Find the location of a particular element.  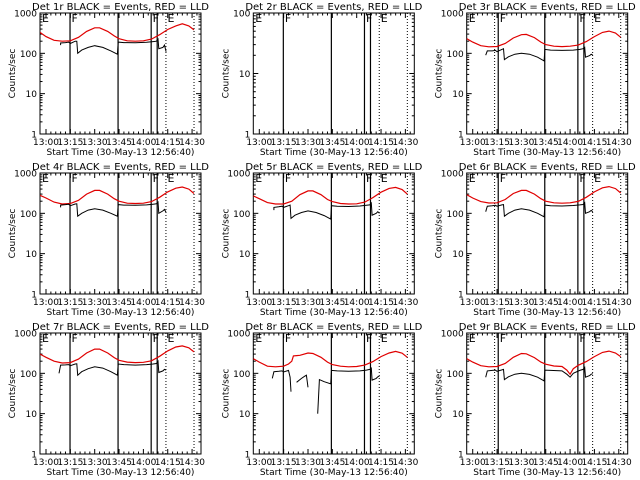

panel-title: Det 1r BLACK = Events, RED = LLD is located at coordinates (120, 7).